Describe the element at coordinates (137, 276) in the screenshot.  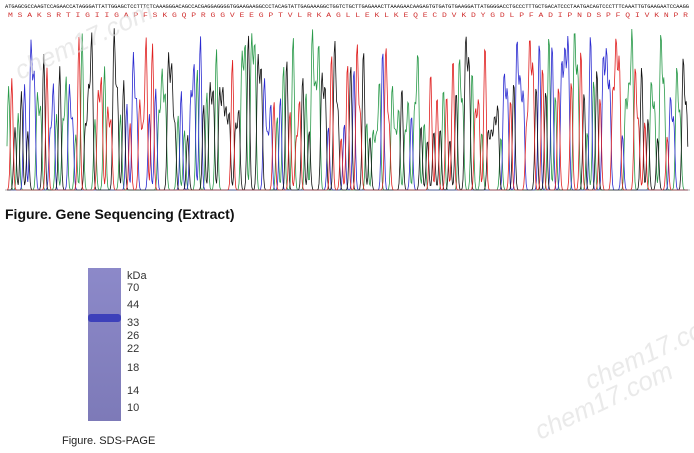
I see `gel-unit: kDa` at that location.